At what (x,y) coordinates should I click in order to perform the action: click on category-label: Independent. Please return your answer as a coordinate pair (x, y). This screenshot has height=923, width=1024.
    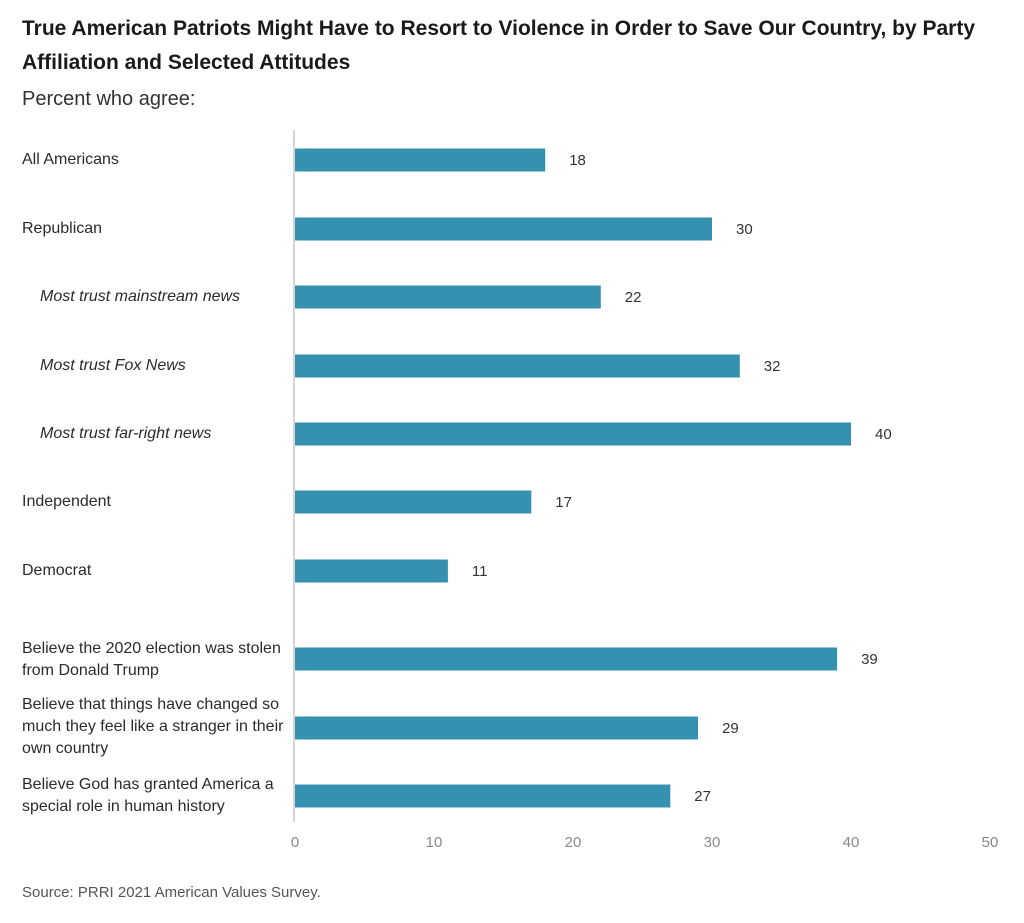
    Looking at the image, I should click on (66, 501).